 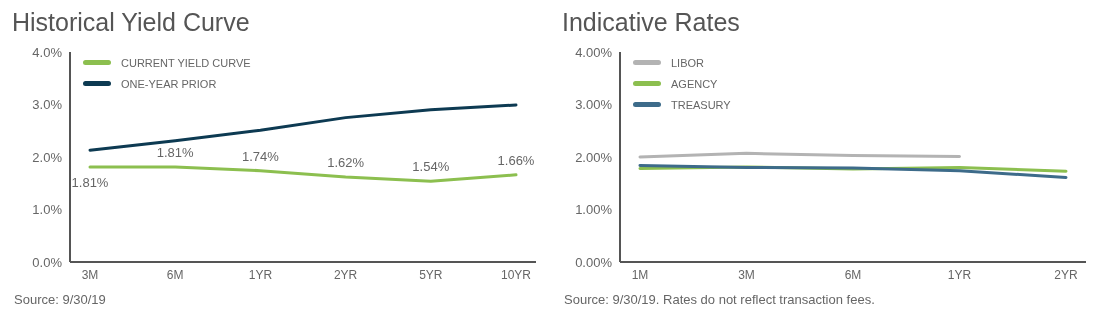 I want to click on y-tick-label: 3.00%, so click(x=594, y=105).